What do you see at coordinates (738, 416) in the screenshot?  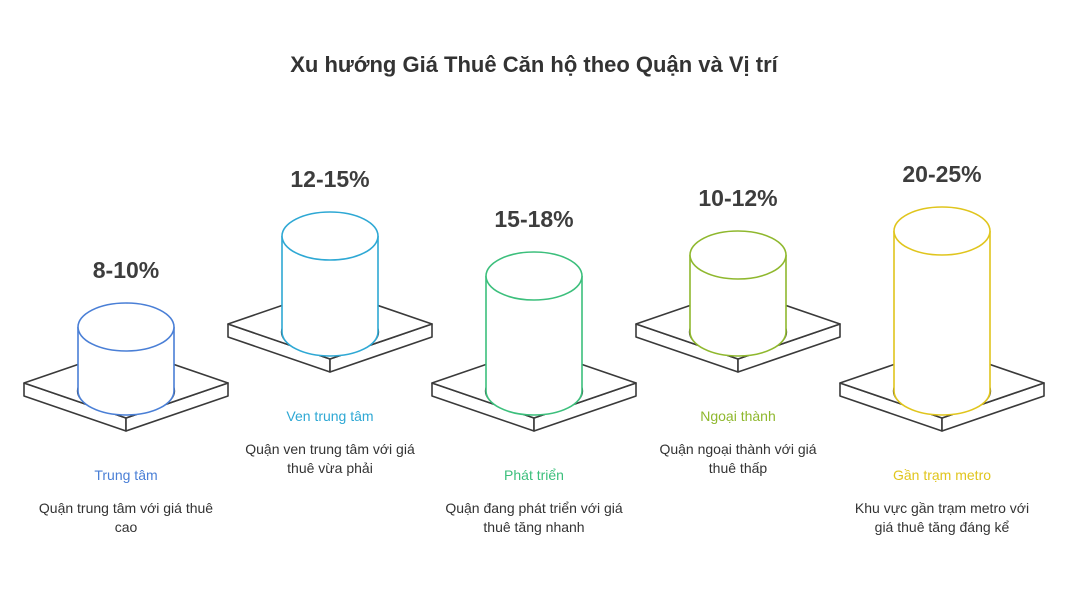 I see `category-label: Ngoại thành` at bounding box center [738, 416].